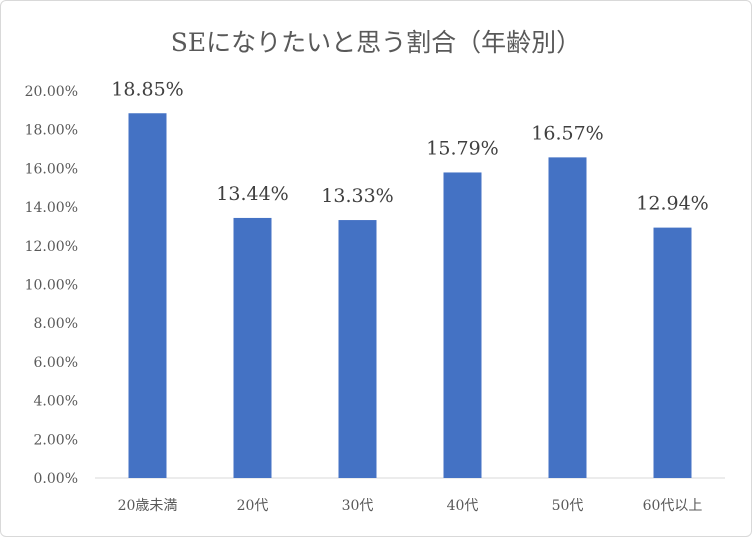 The height and width of the screenshot is (537, 752). What do you see at coordinates (148, 506) in the screenshot?
I see `x-tick-label: 20歳未満` at bounding box center [148, 506].